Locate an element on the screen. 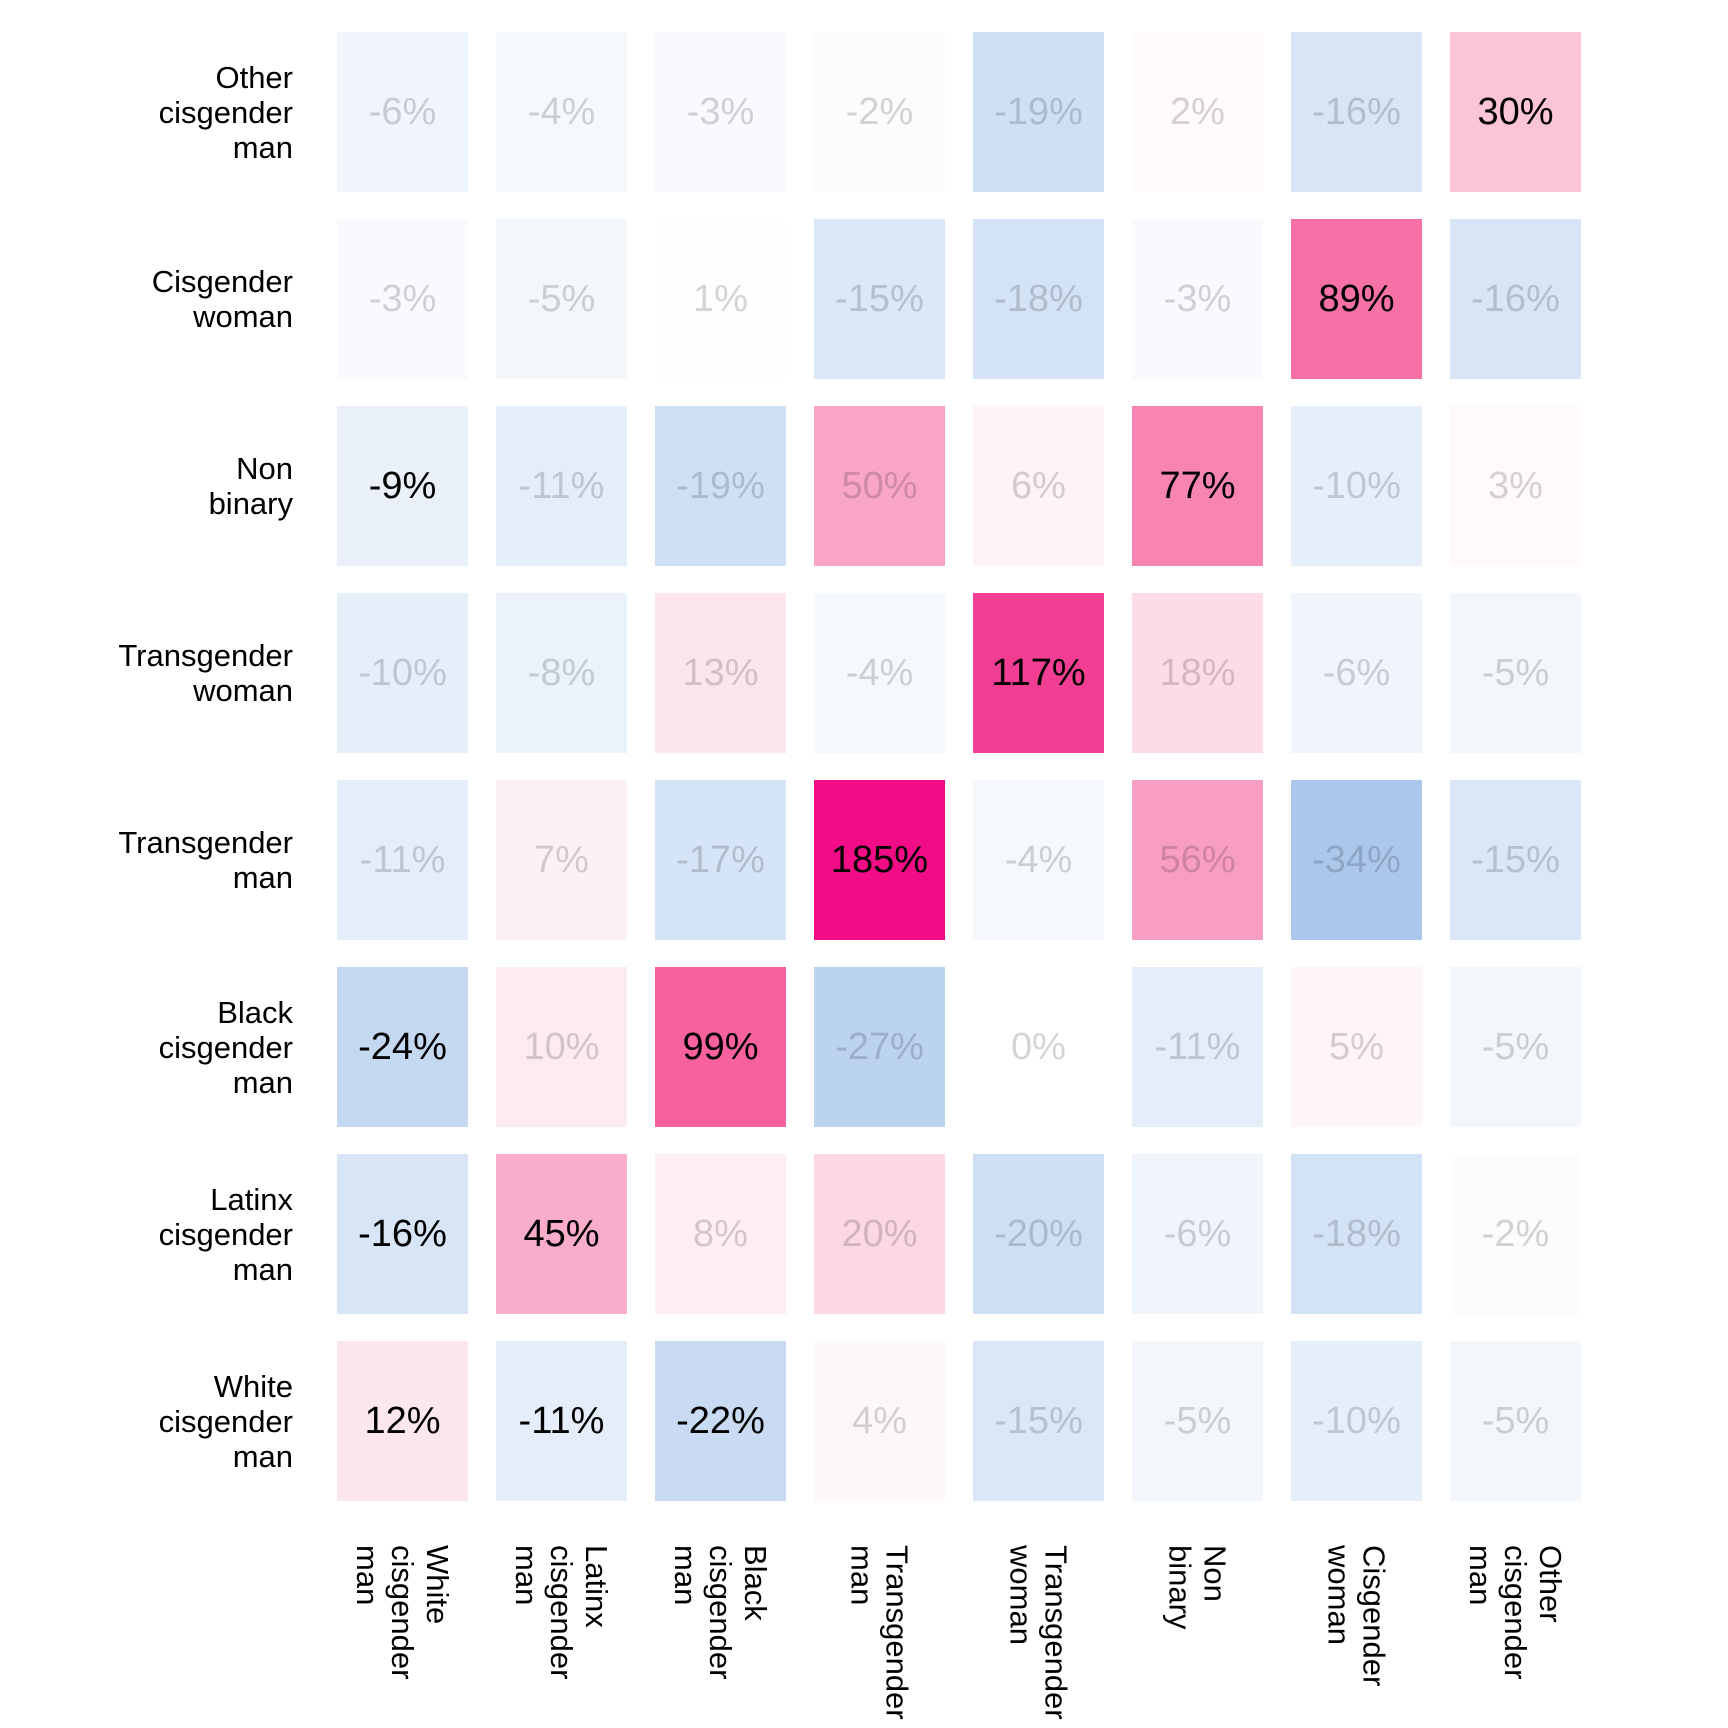 Image resolution: width=1728 pixels, height=1728 pixels. heatmap-cell: 77% is located at coordinates (1197, 486).